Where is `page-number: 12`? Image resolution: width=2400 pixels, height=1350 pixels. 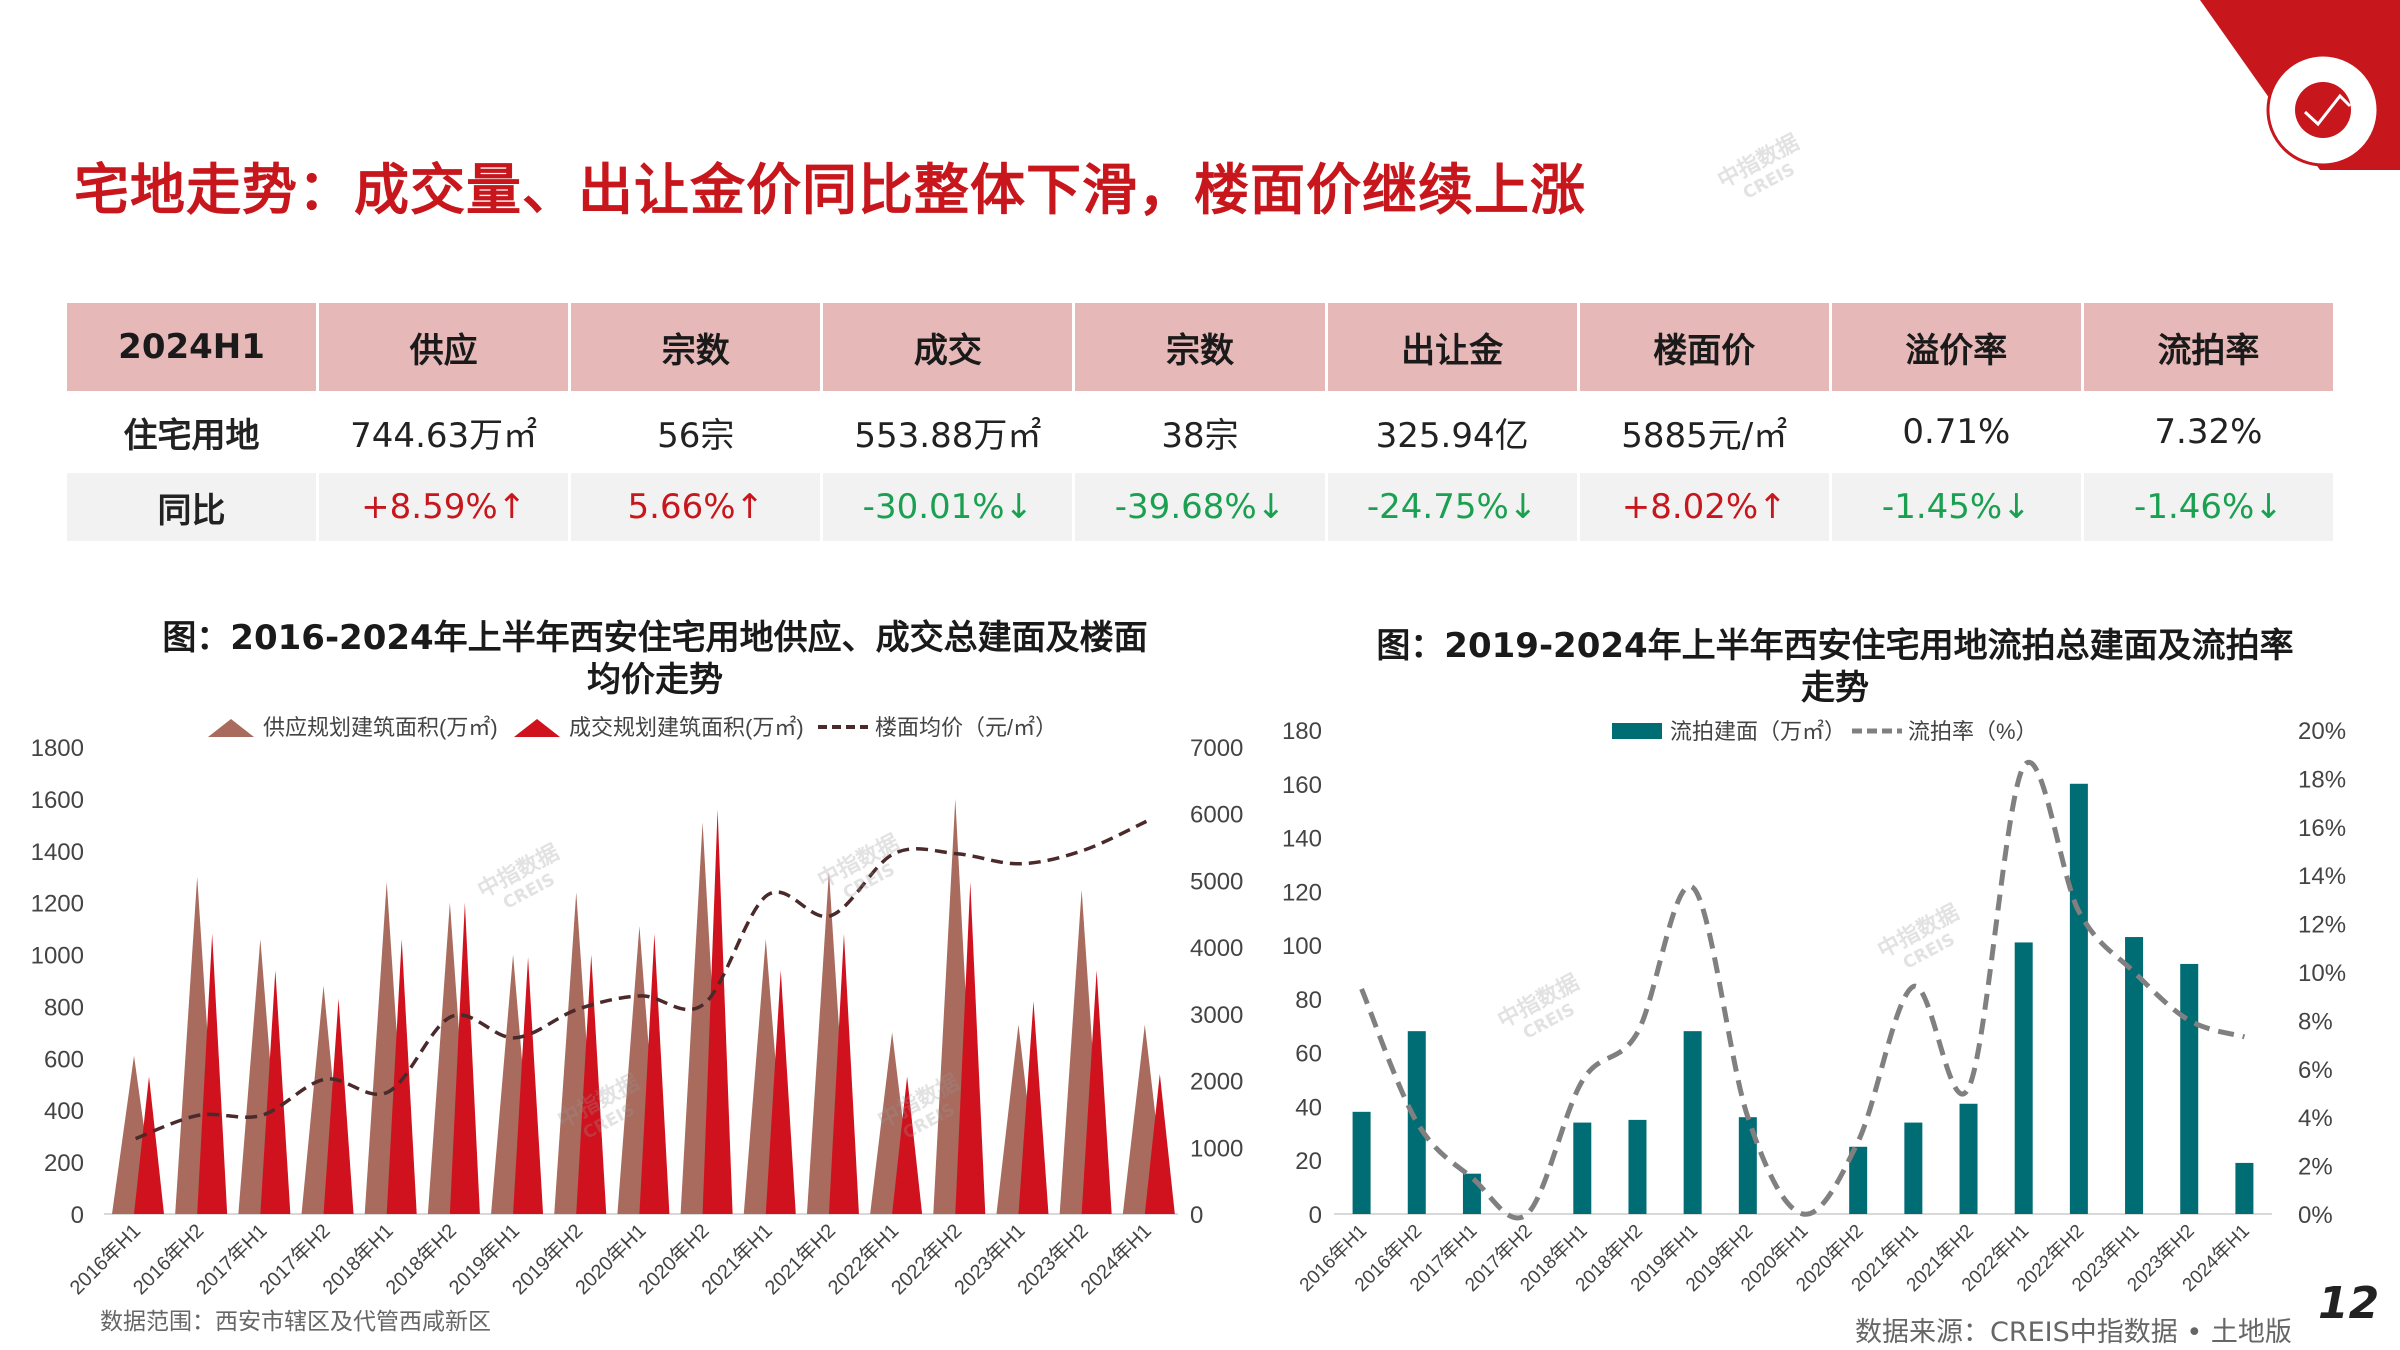
page-number: 12 is located at coordinates (2349, 1303).